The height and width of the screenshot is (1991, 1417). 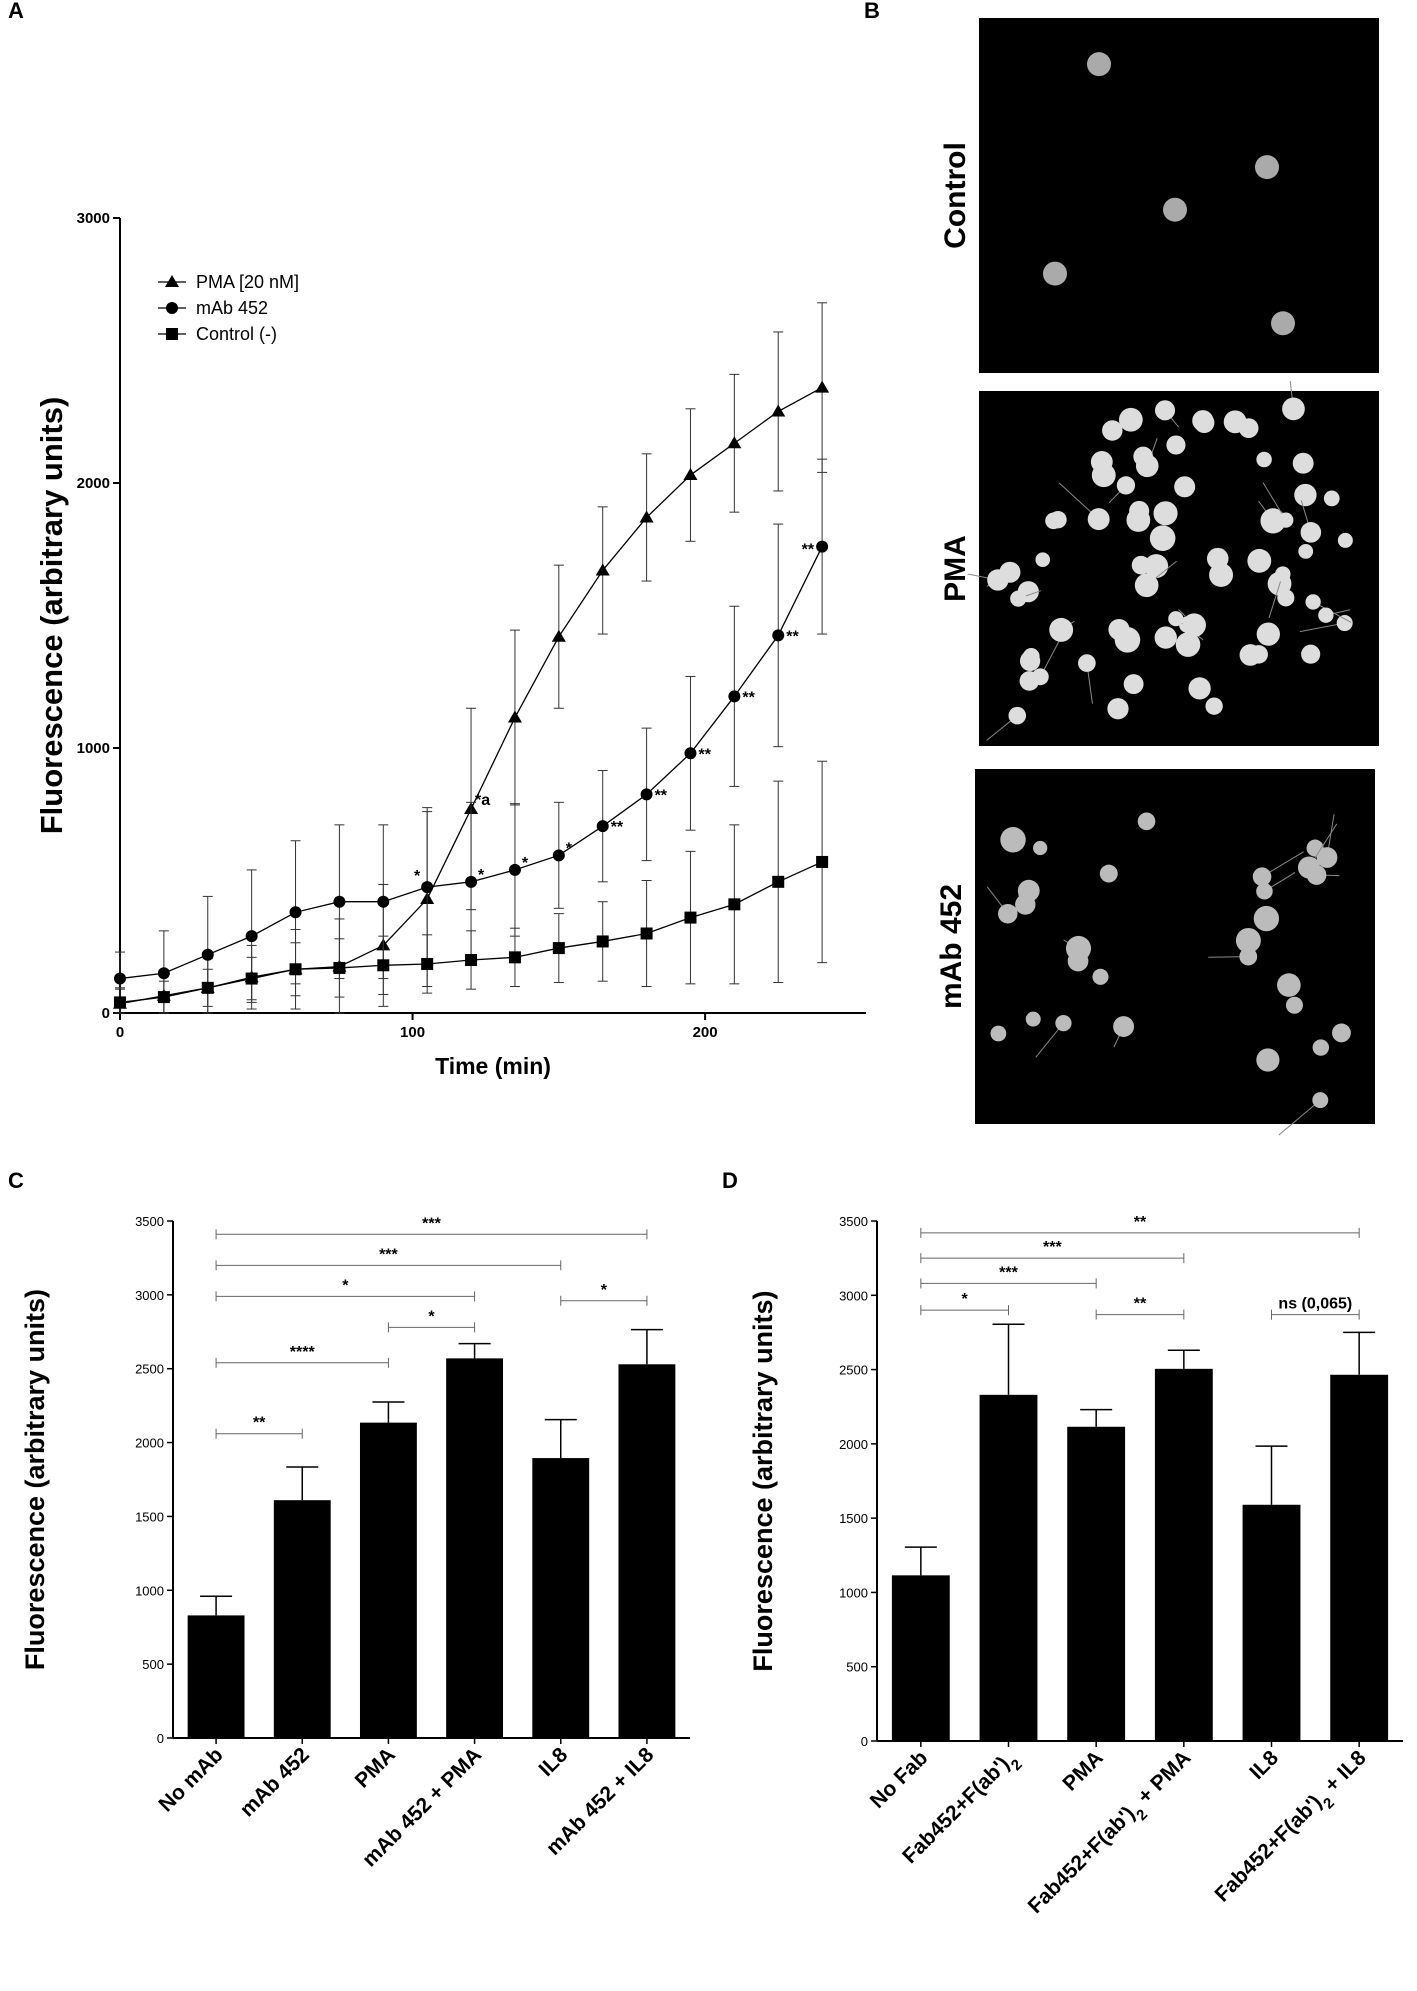 I want to click on panel-letter-c: C, so click(x=16, y=1180).